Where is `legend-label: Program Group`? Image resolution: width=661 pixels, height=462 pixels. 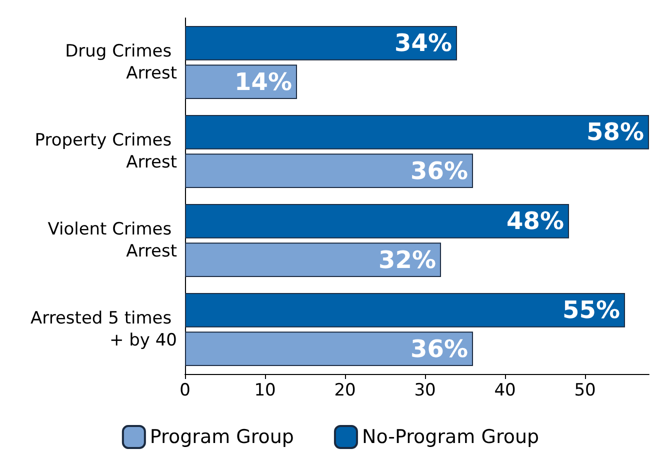
legend-label: Program Group is located at coordinates (222, 437).